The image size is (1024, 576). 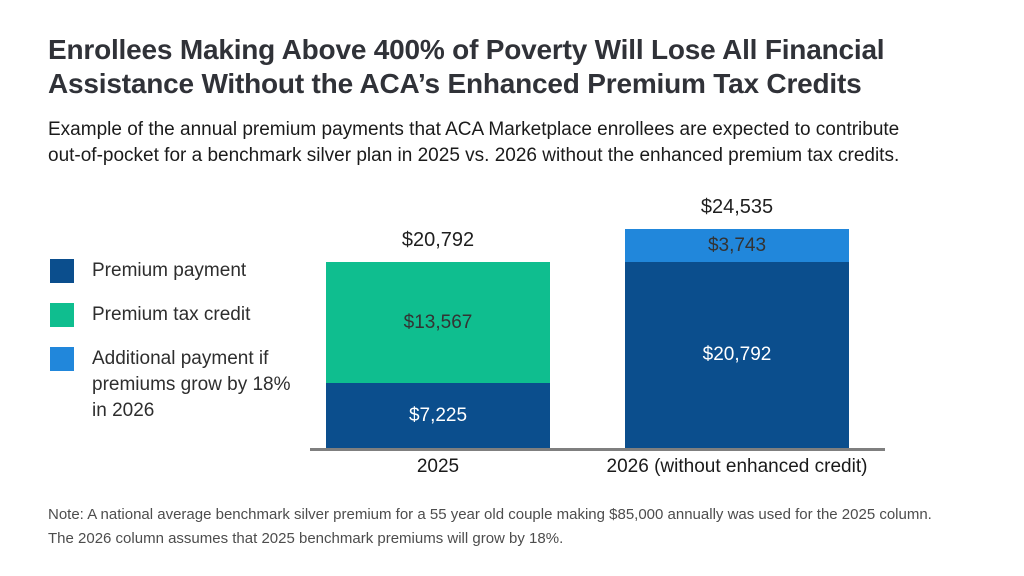 What do you see at coordinates (737, 207) in the screenshot?
I see `bar-total-label: $24,535` at bounding box center [737, 207].